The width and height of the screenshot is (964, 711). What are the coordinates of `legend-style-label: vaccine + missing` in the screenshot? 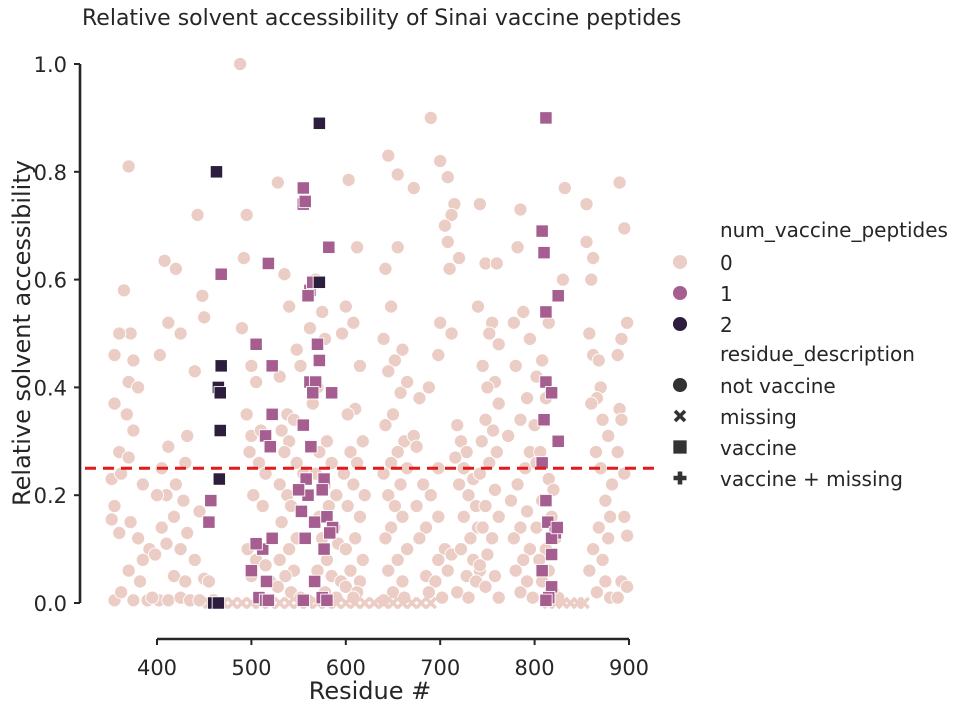 It's located at (811, 479).